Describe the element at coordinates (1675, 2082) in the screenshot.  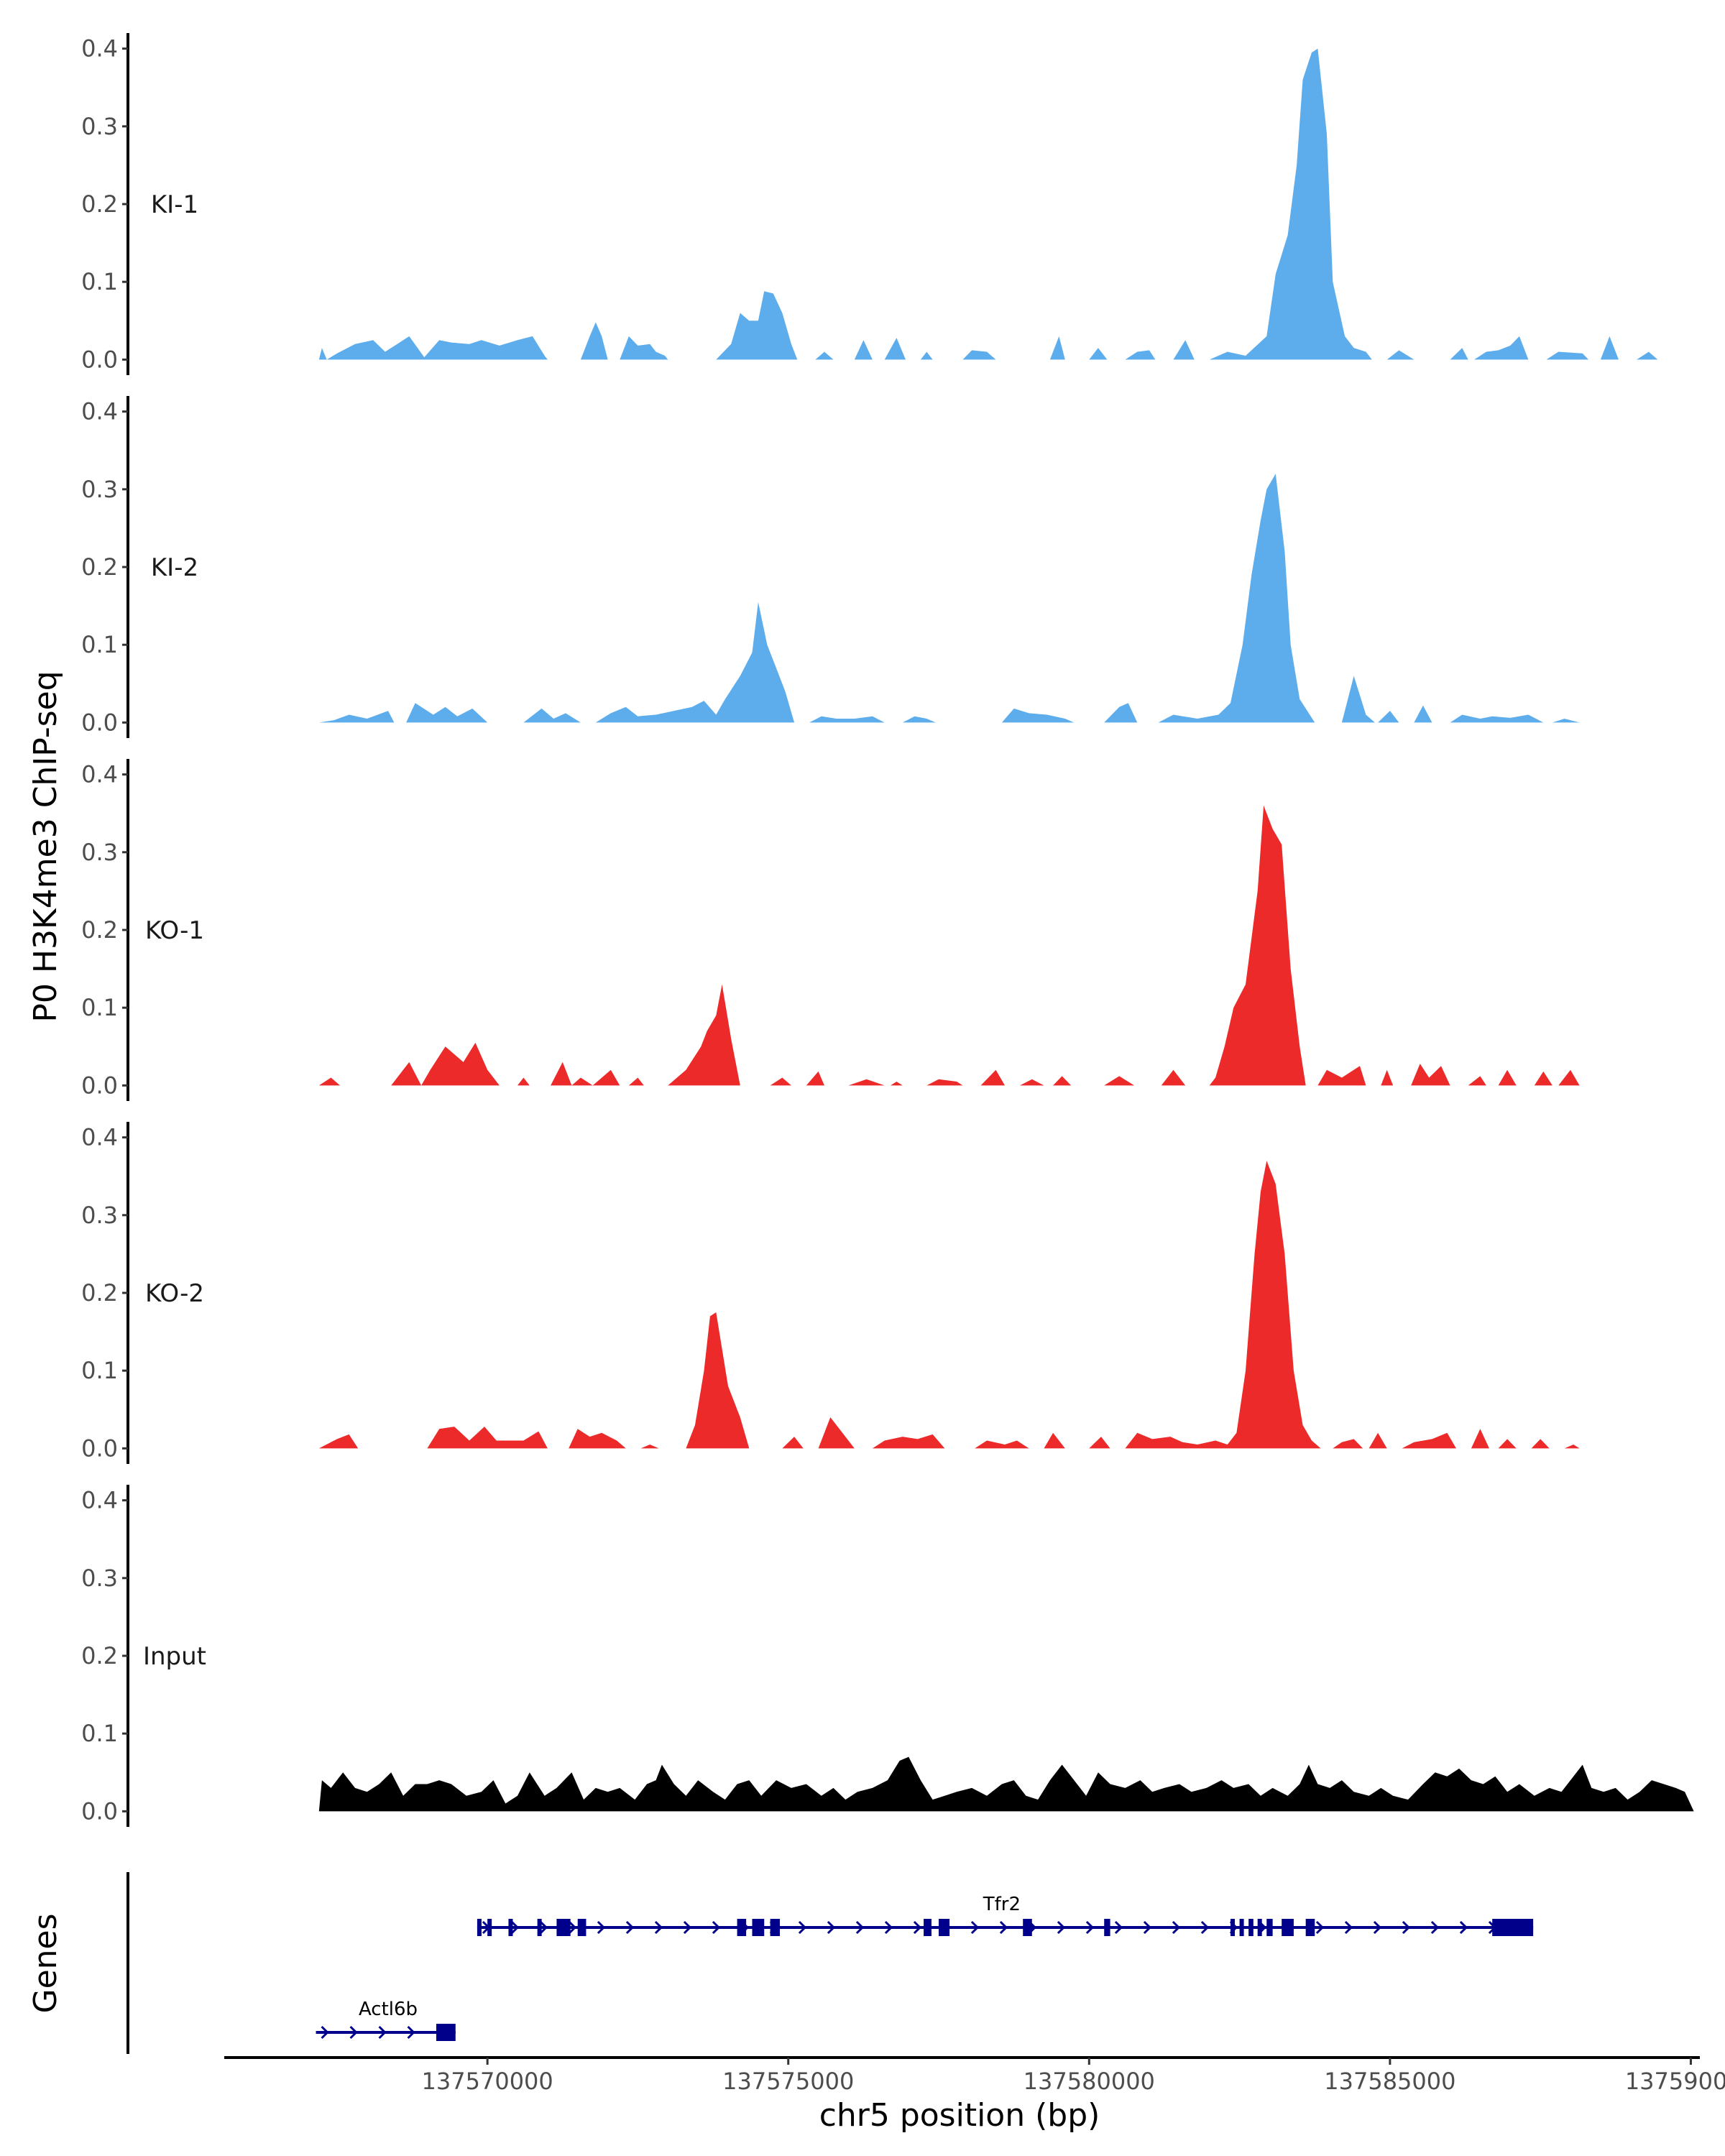
I see `x-tick-label: 137590000` at that location.